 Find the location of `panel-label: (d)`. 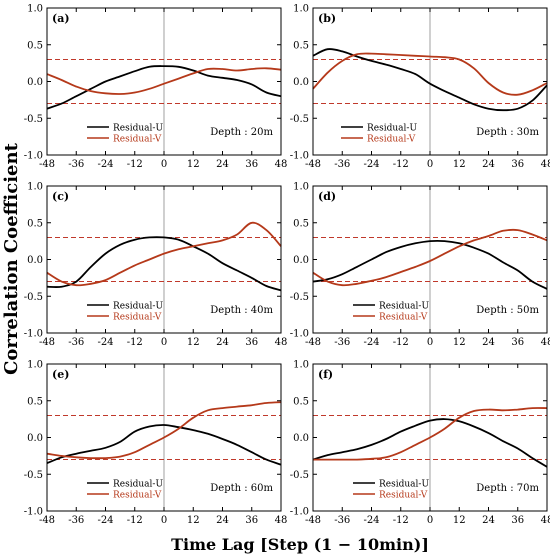

panel-label: (d) is located at coordinates (327, 196).